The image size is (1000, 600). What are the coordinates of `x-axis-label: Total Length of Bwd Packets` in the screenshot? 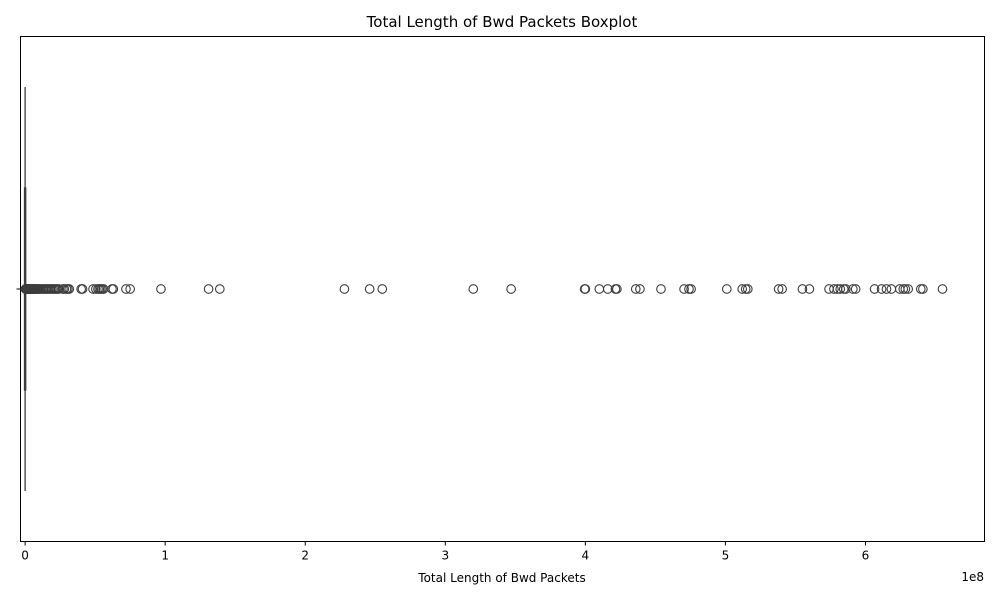 It's located at (501, 578).